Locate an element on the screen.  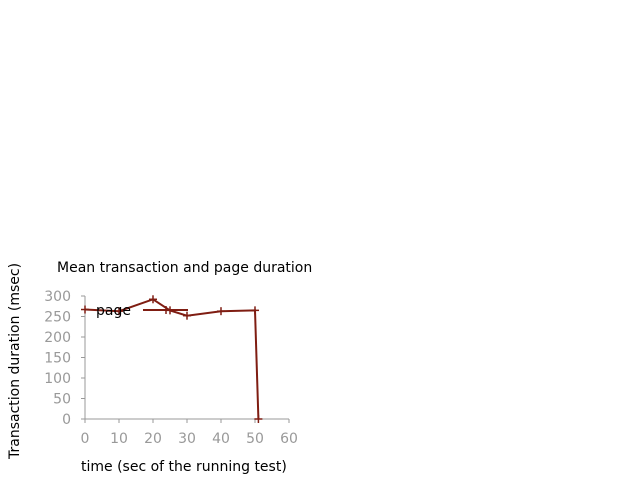
tick-labels: 0 50 100 150 200 250 300 0 10 20 30 40 50 60 is located at coordinates (171, 368).